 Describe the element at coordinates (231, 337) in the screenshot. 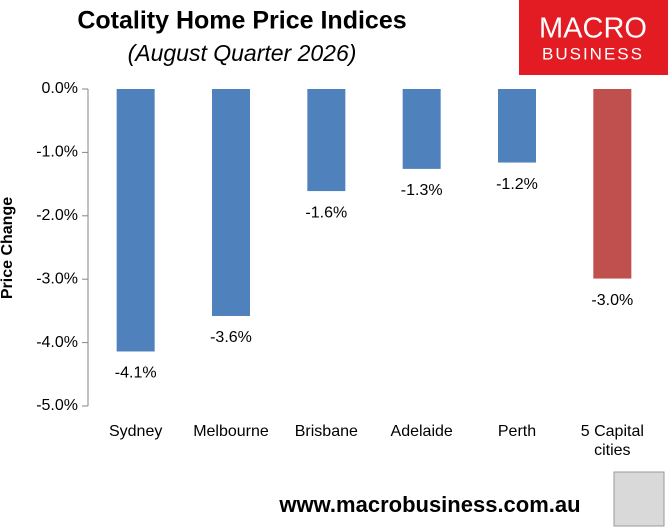

I see `data-label: -3.6%` at that location.